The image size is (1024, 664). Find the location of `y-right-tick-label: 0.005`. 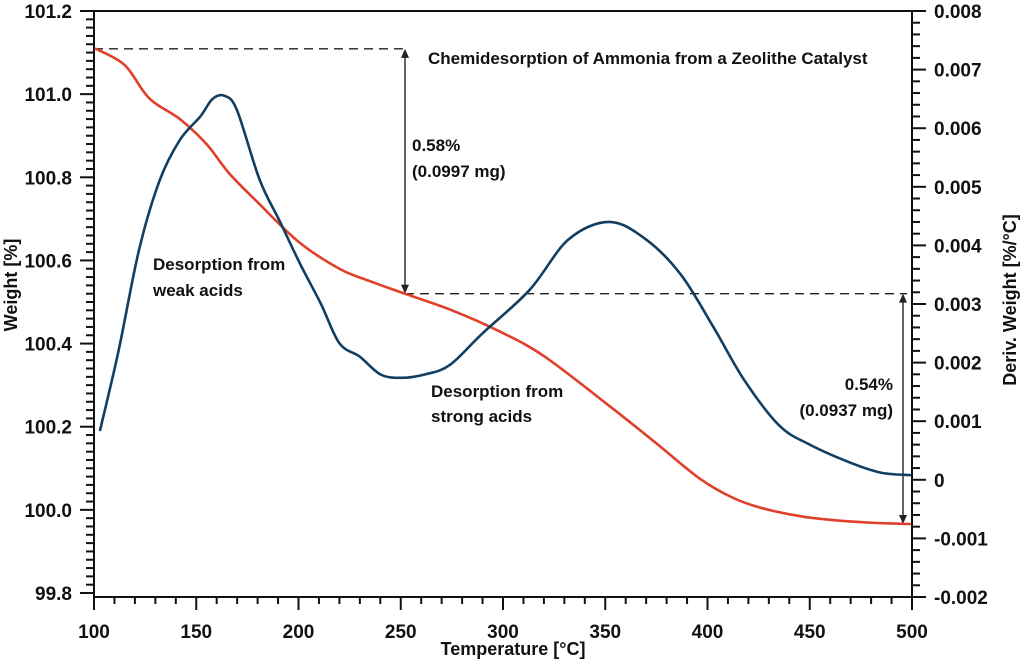

y-right-tick-label: 0.005 is located at coordinates (958, 188).